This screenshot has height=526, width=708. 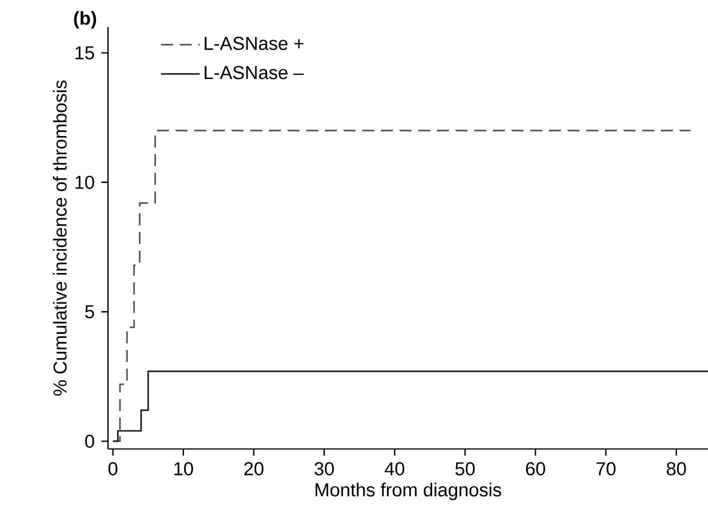 What do you see at coordinates (465, 469) in the screenshot?
I see `x-tick-label: 50` at bounding box center [465, 469].